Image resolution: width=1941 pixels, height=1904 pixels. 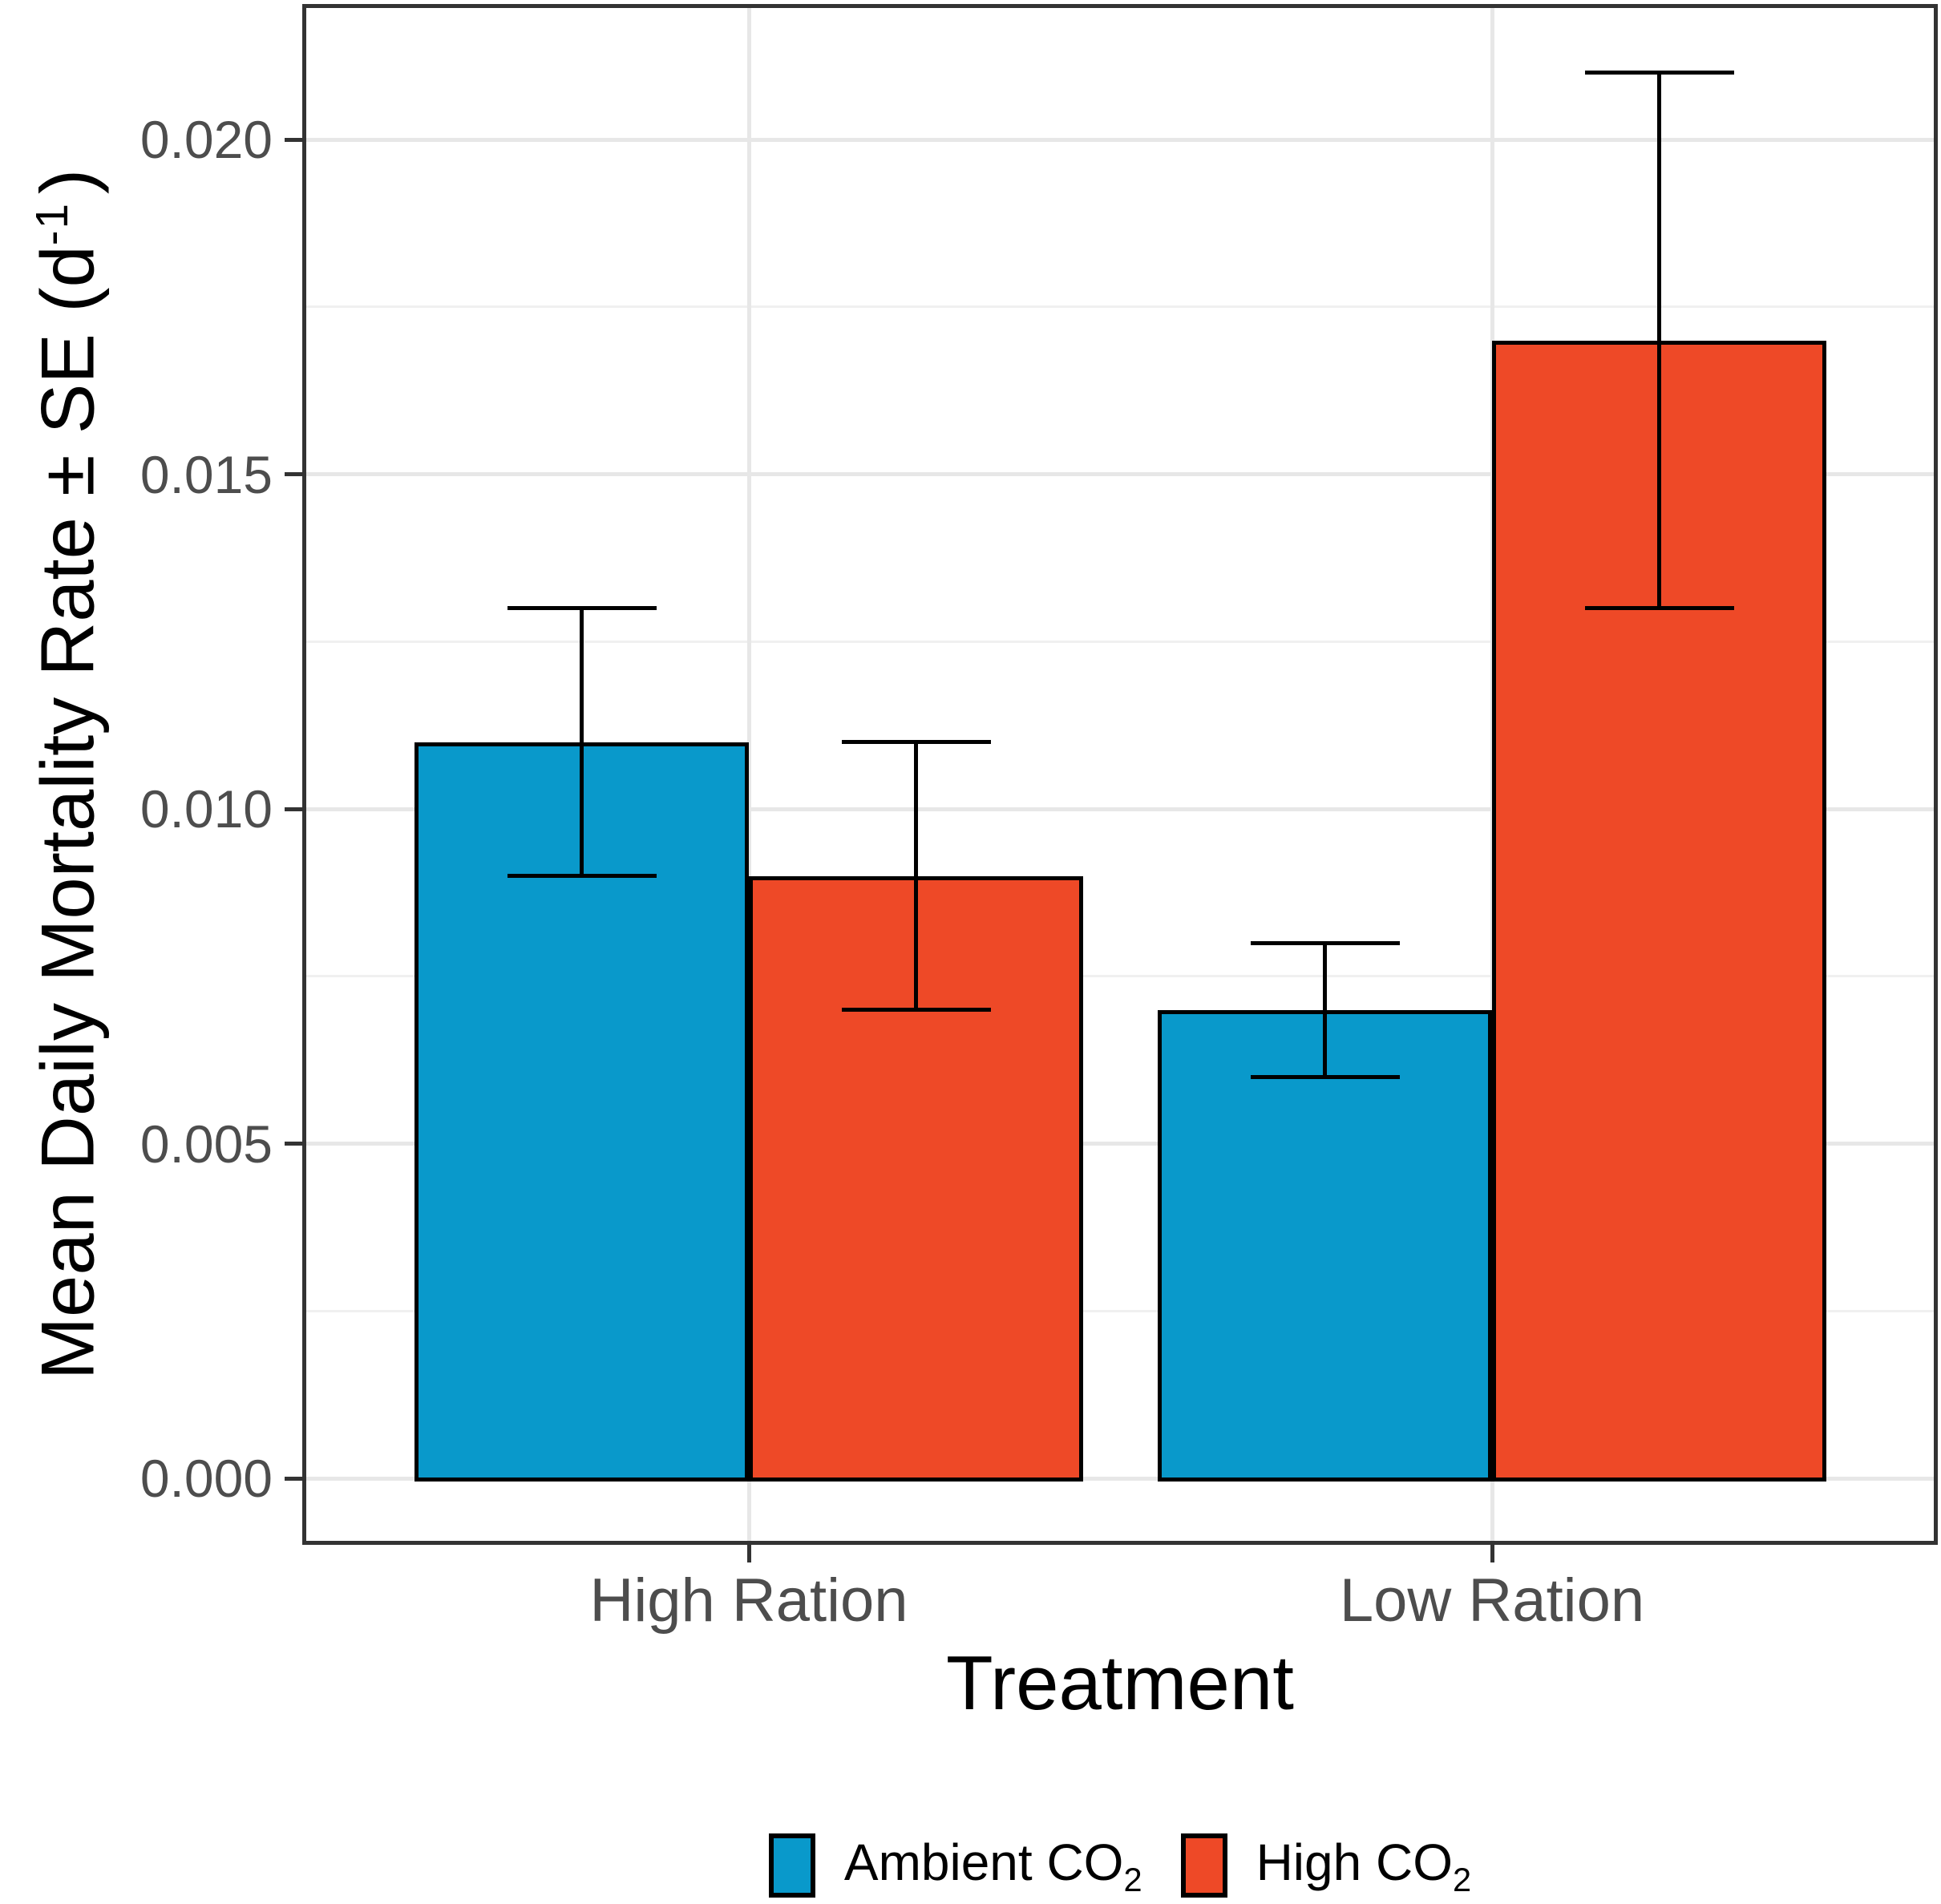 I want to click on error-bar-high-ration-high-co2-cap-bottom, so click(x=916, y=1010).